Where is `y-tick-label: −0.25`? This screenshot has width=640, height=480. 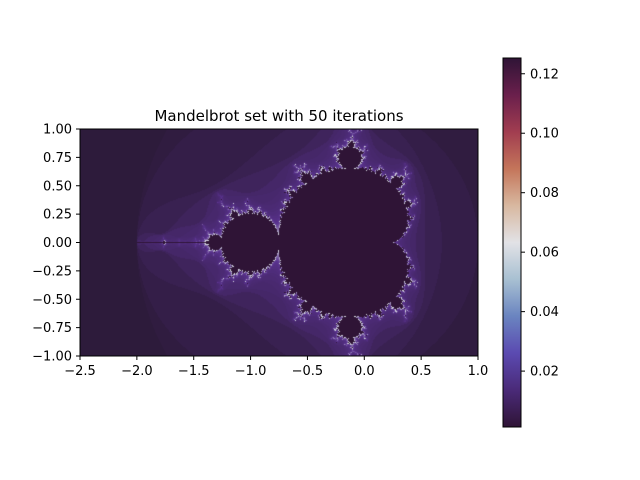 y-tick-label: −0.25 is located at coordinates (52, 271).